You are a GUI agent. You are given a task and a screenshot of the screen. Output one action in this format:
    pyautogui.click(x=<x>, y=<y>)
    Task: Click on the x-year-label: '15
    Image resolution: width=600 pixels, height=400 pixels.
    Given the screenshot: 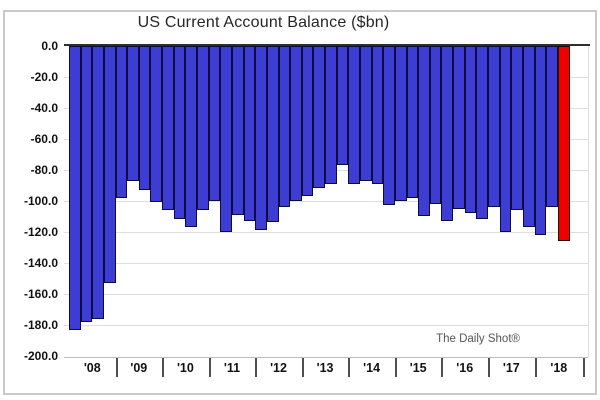 What is the action you would take?
    pyautogui.click(x=418, y=368)
    